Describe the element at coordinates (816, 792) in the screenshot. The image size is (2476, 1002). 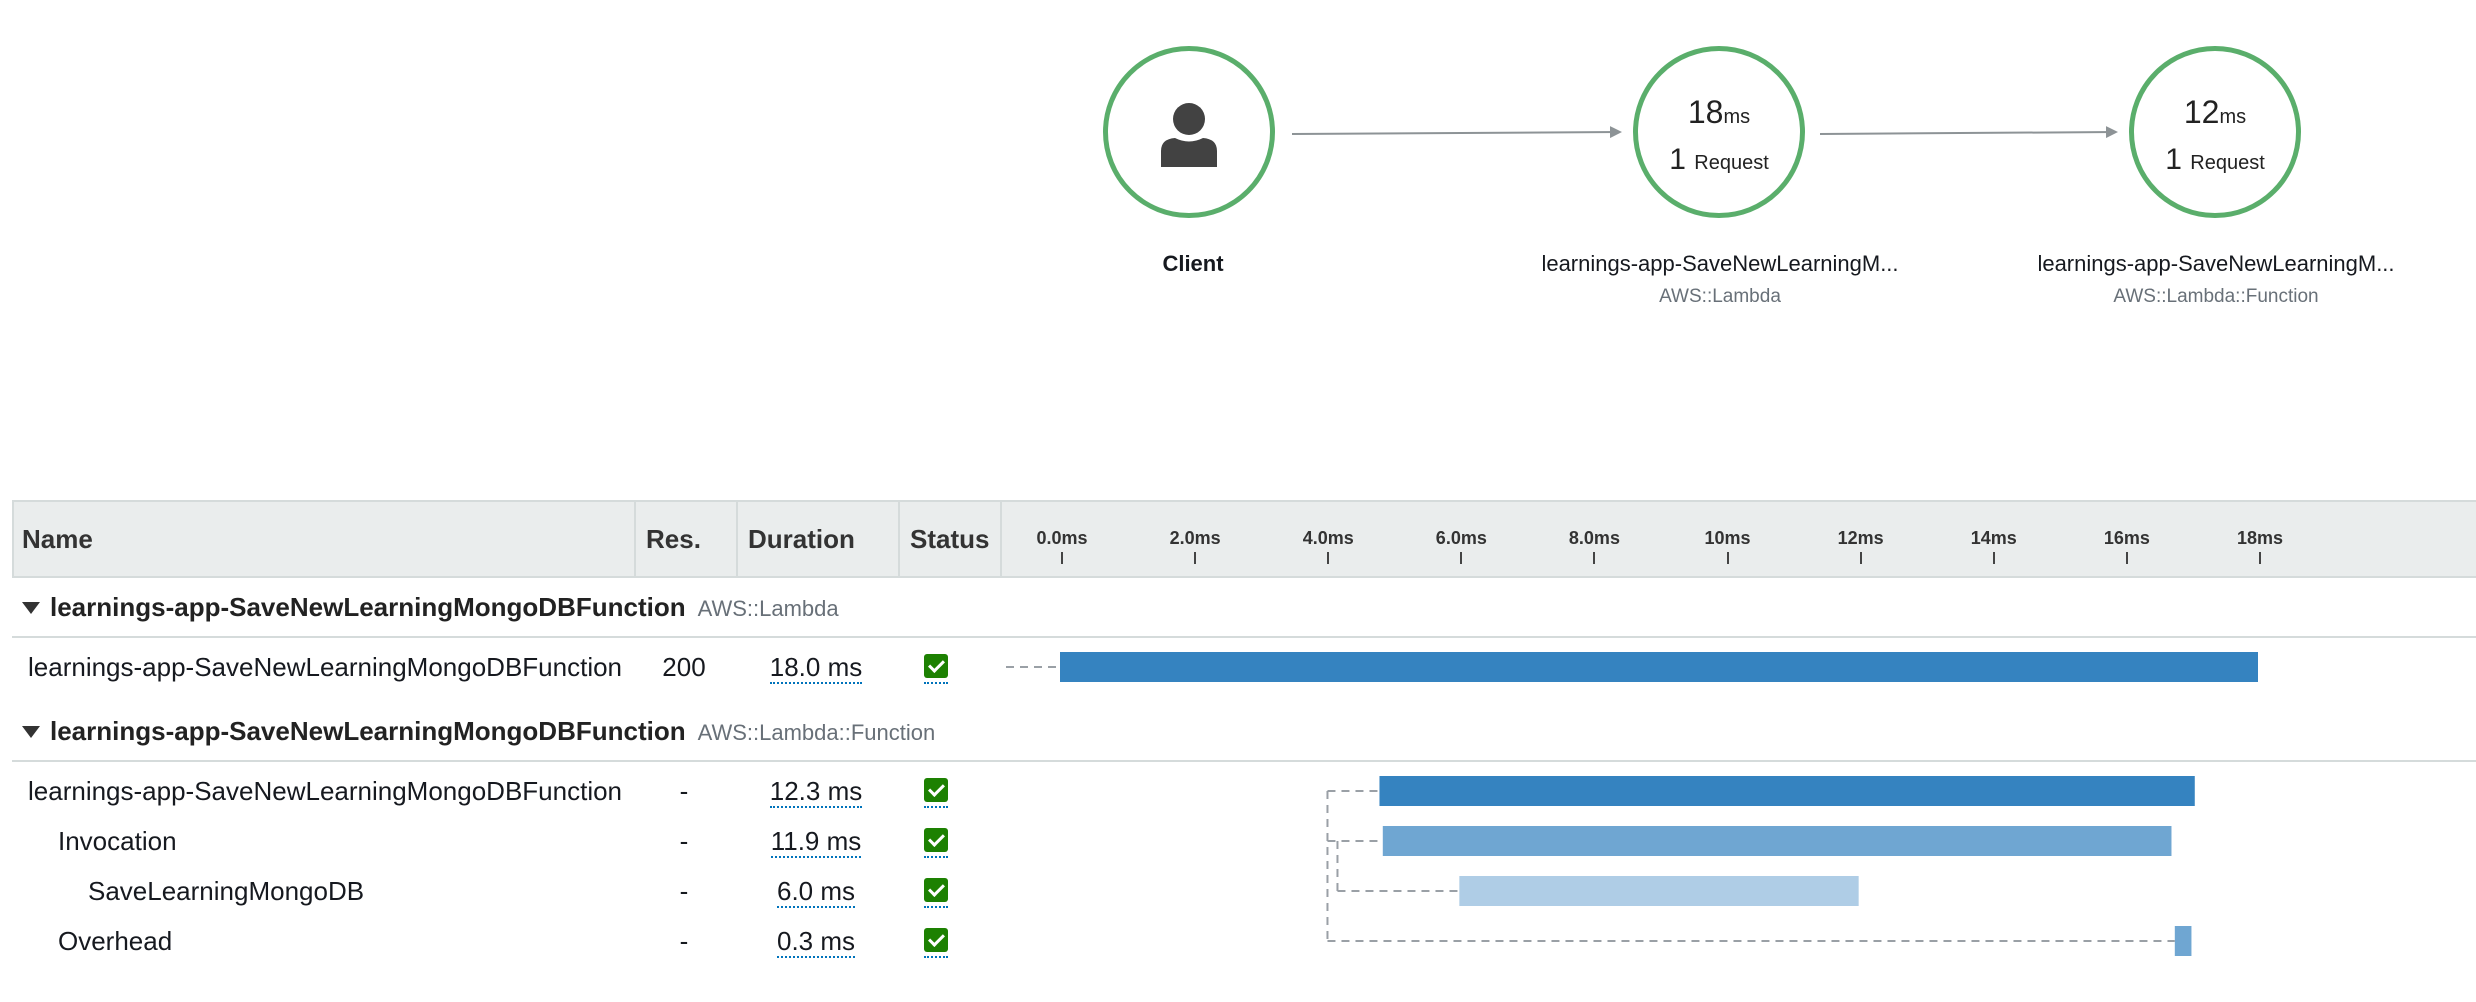
I see `segment-duration: 12.3 ms` at that location.